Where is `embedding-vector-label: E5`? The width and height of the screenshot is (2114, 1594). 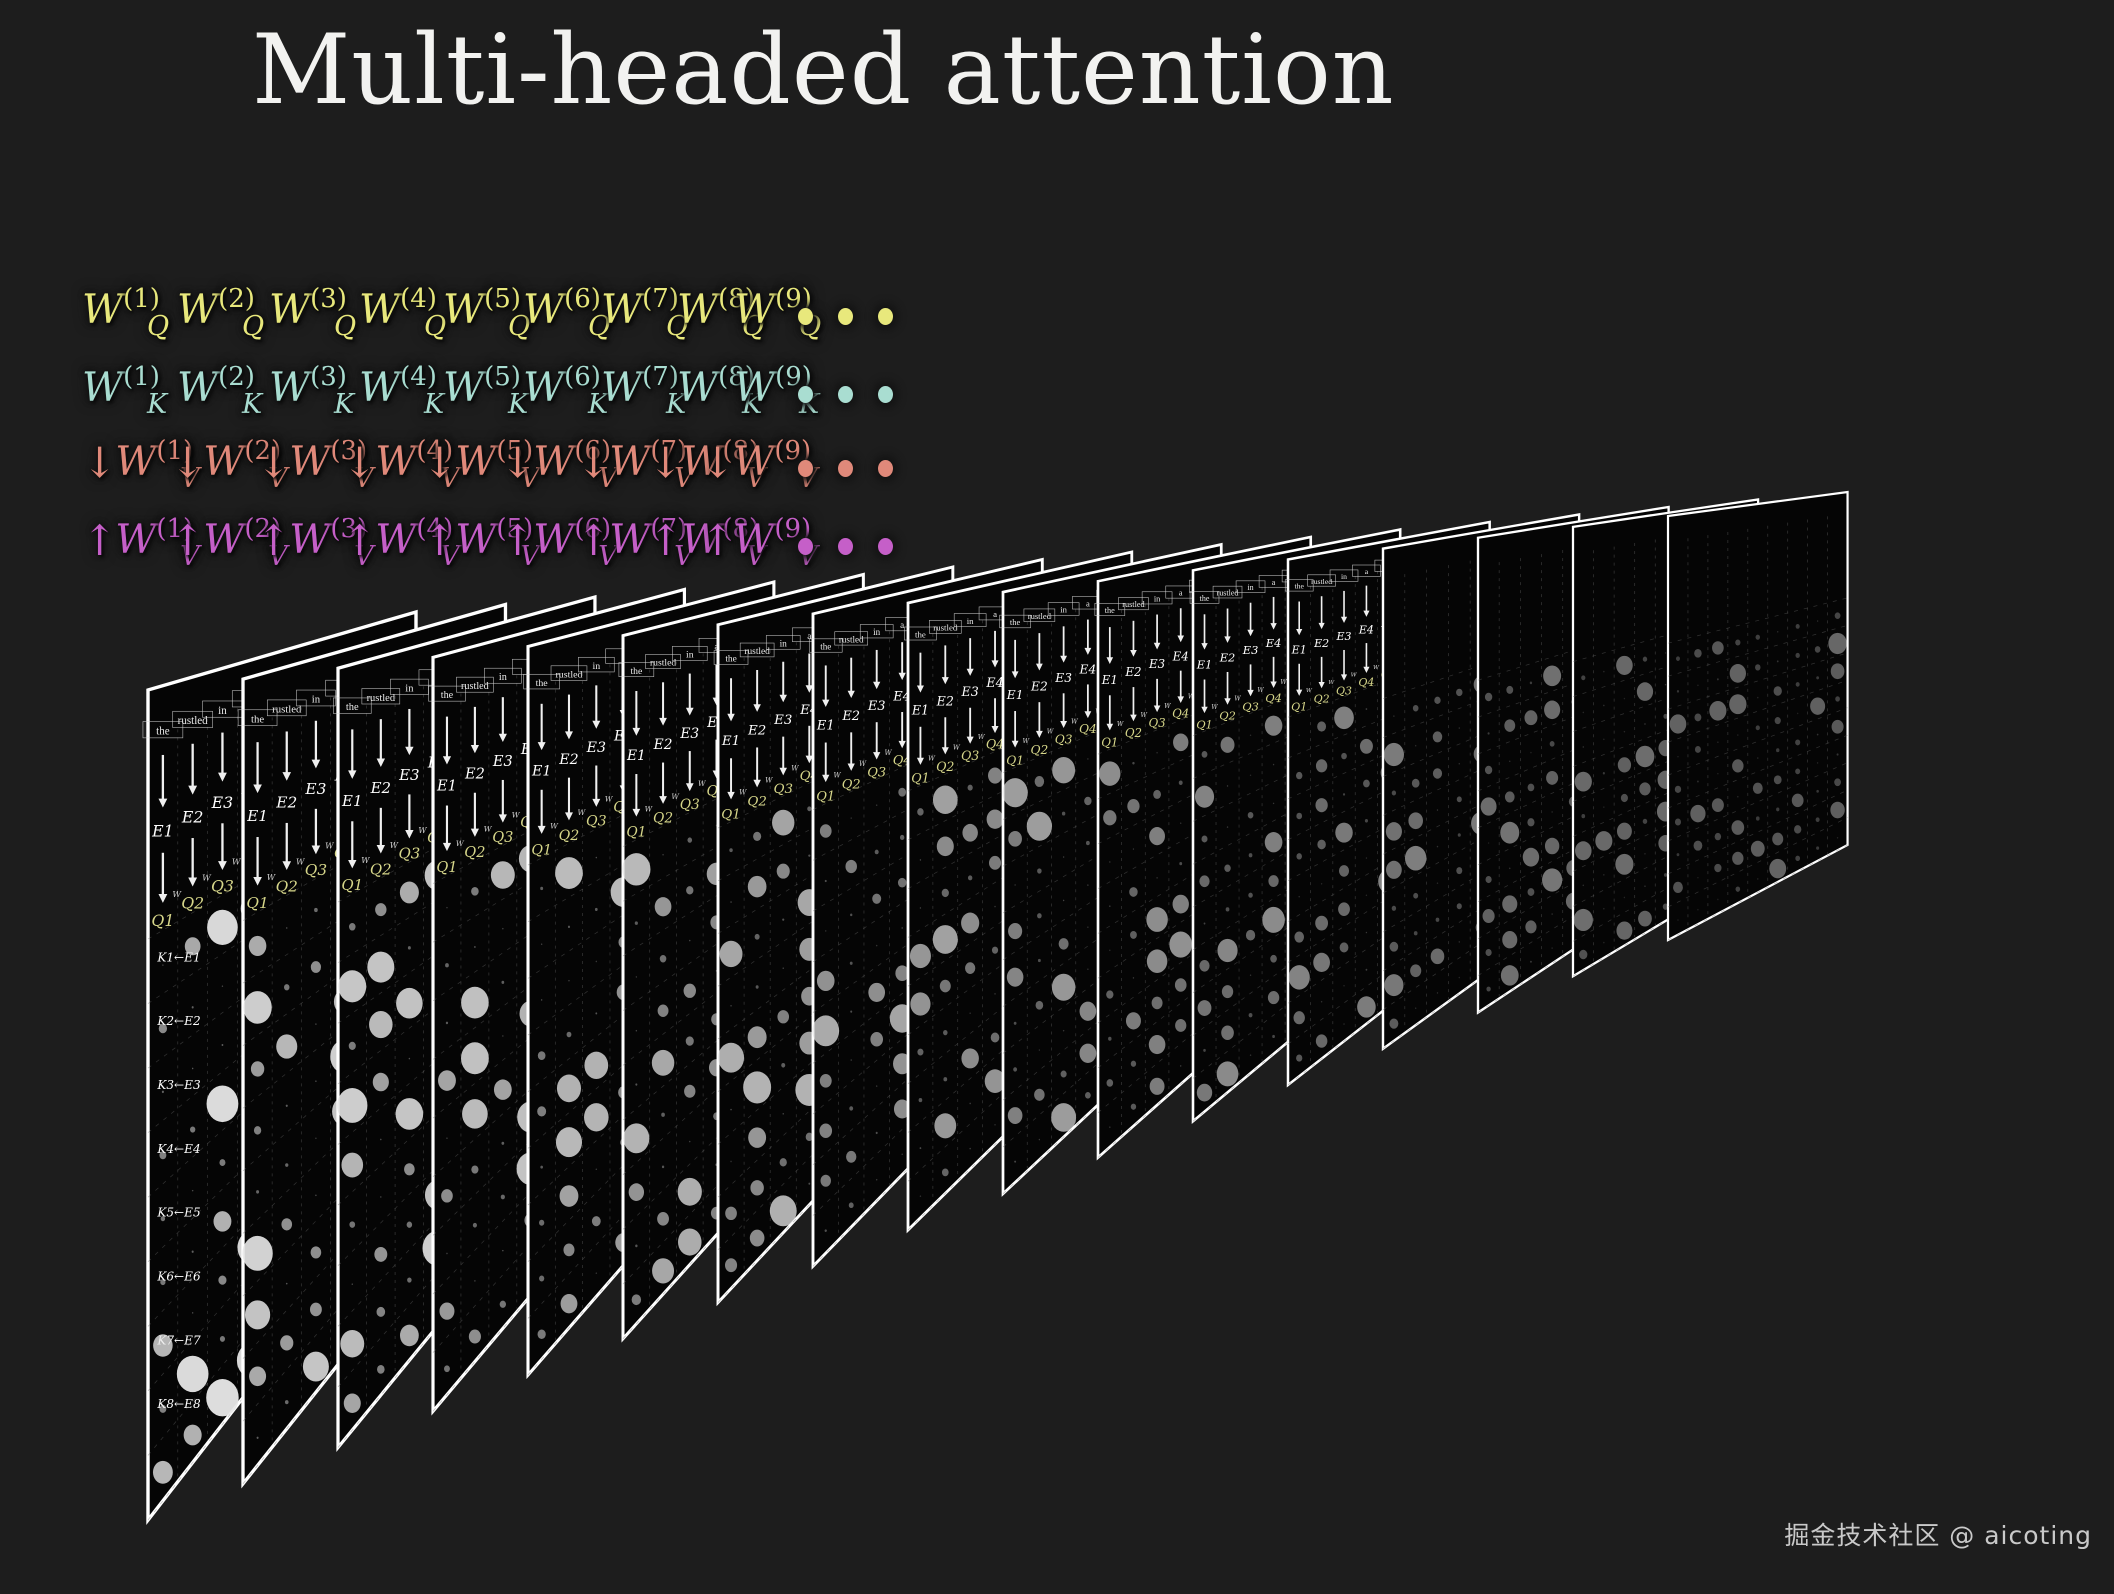 embedding-vector-label: E5 is located at coordinates (927, 687).